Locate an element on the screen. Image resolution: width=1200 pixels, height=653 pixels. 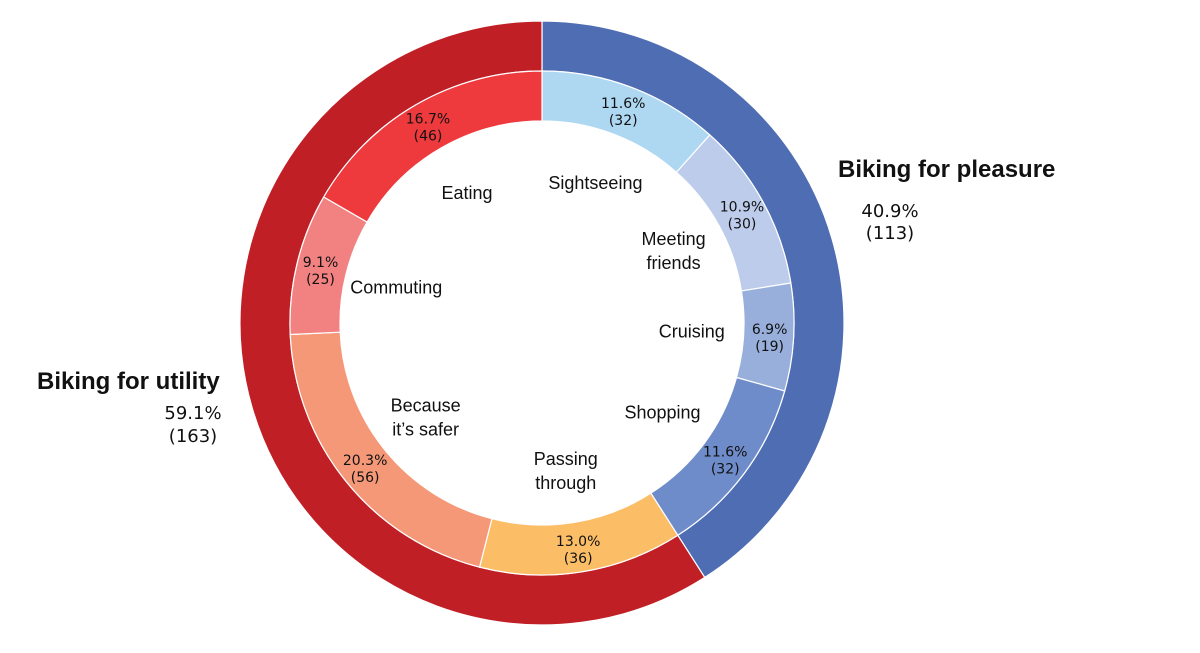
category-label-line: friends is located at coordinates (674, 263).